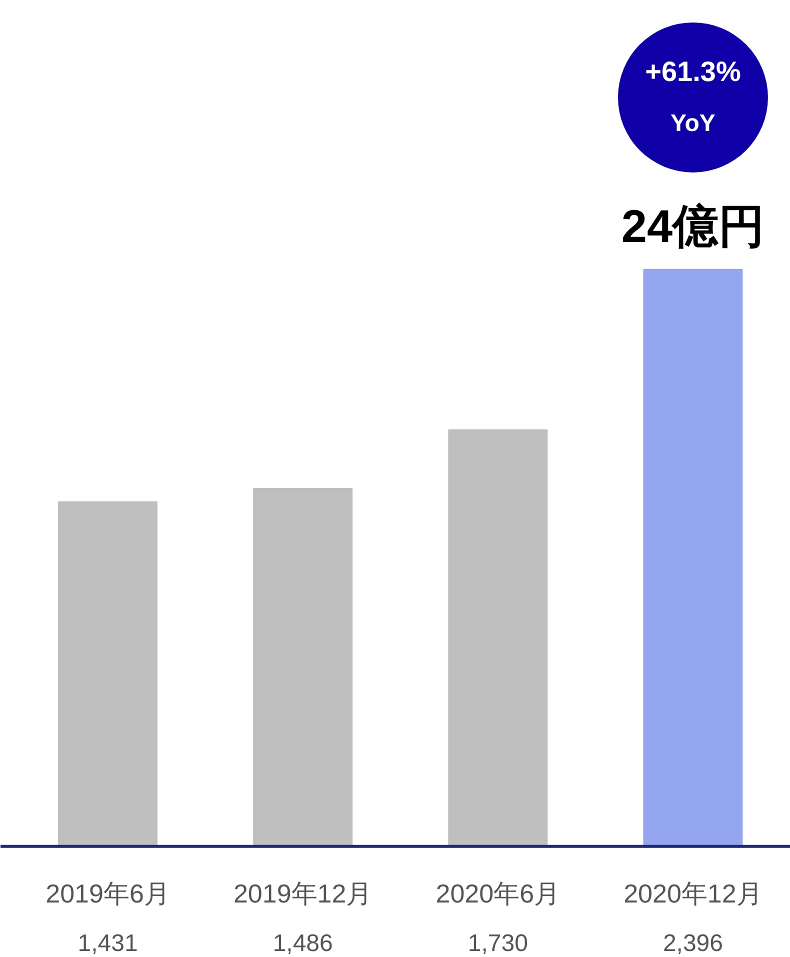 This screenshot has width=790, height=957. I want to click on data-label: 1,486, so click(302, 943).